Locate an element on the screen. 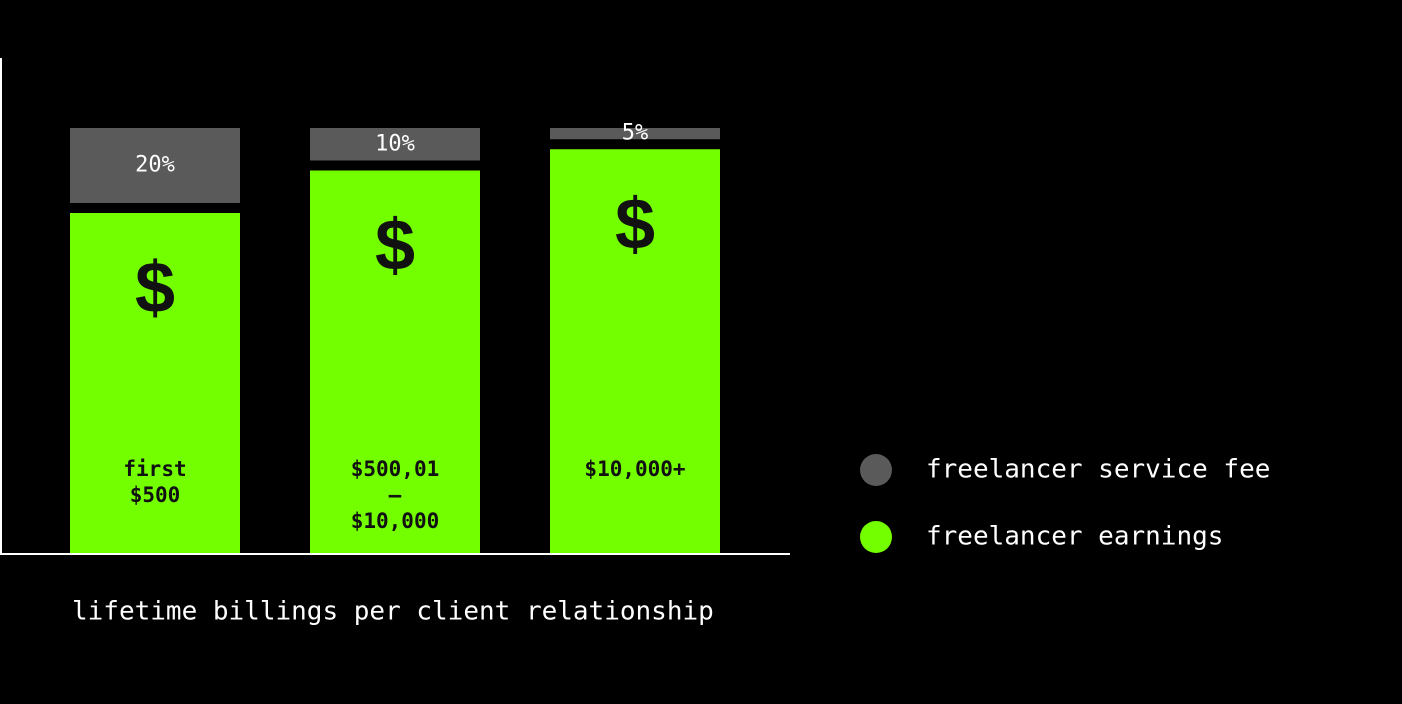 The width and height of the screenshot is (1402, 704). category-label-box: first $500 is located at coordinates (155, 482).